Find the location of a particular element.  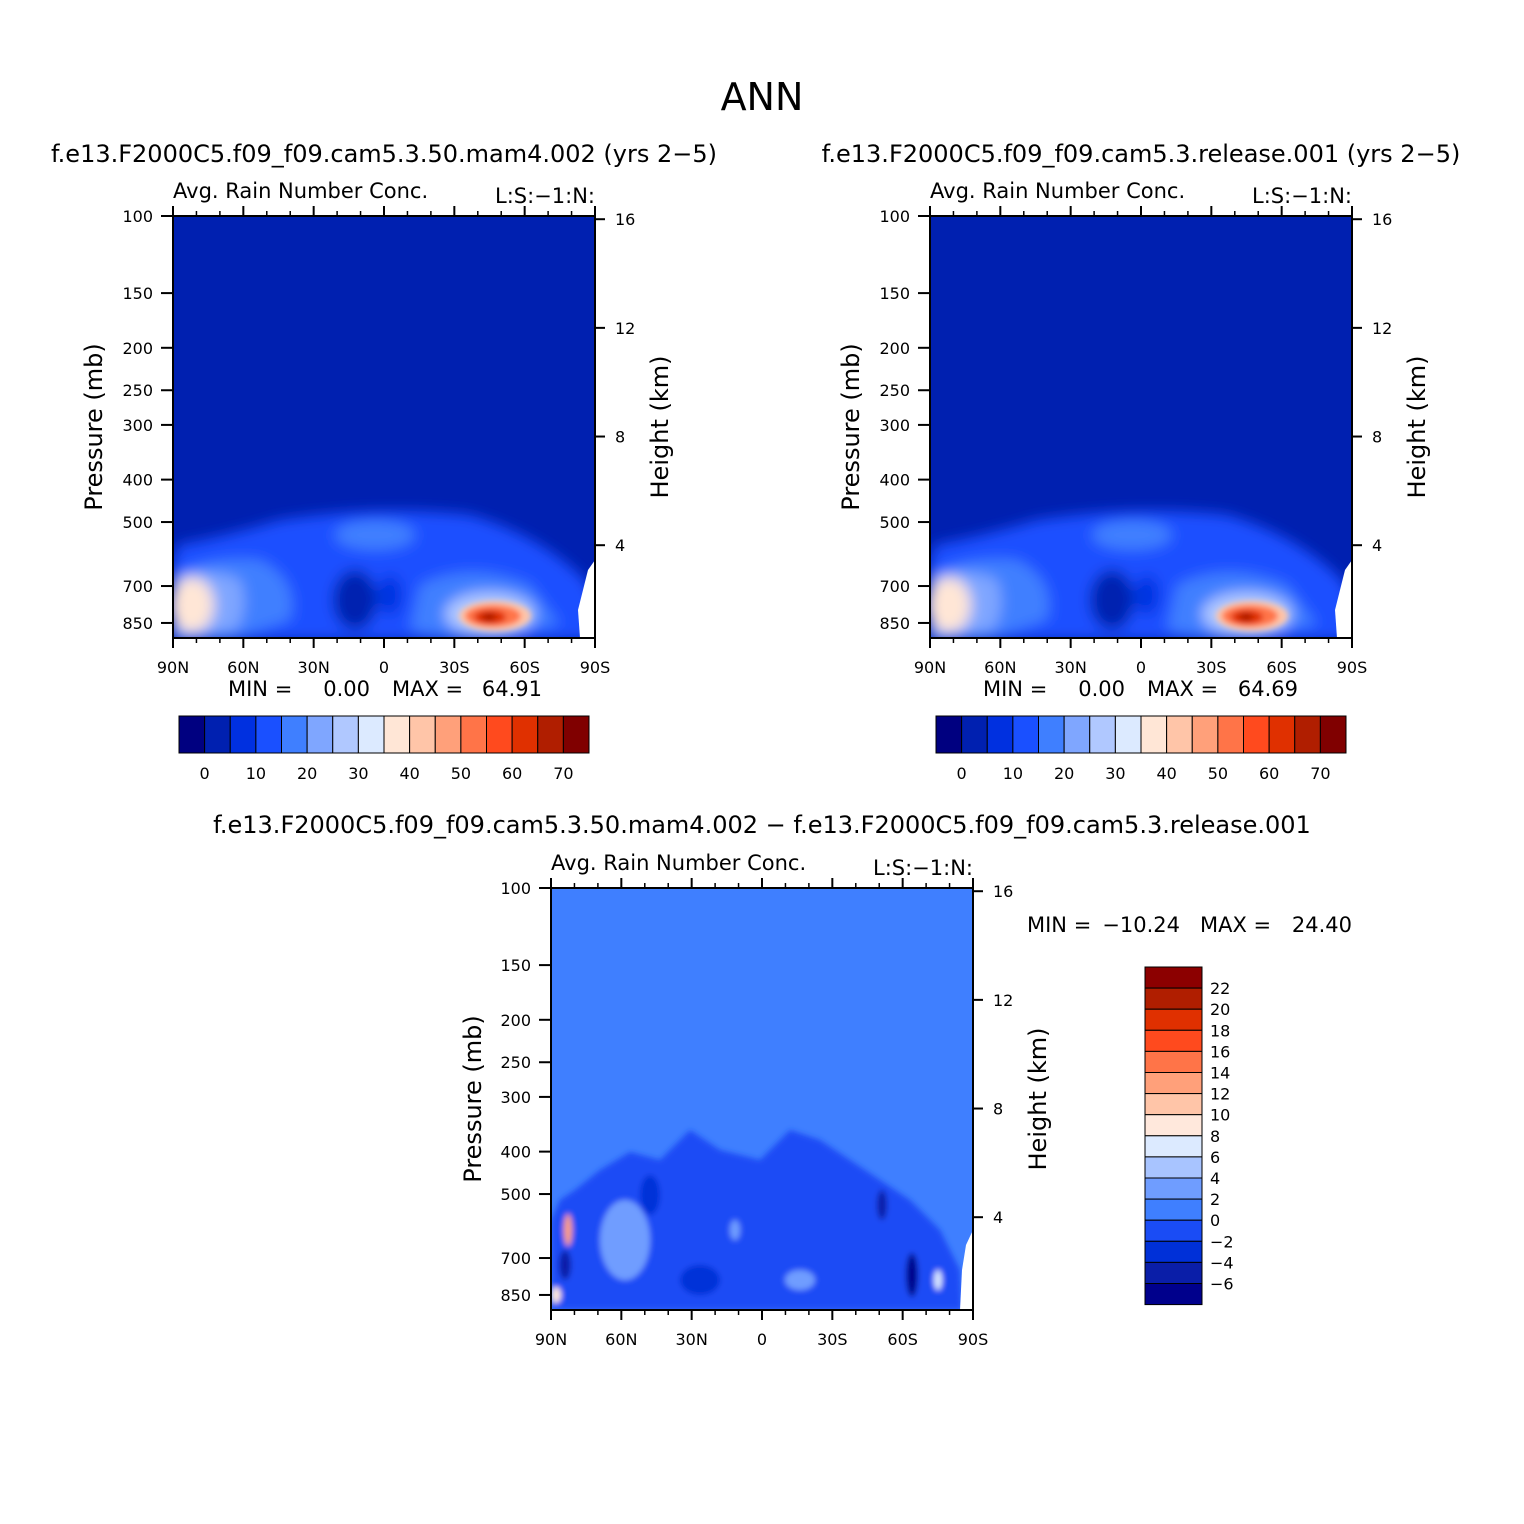

panel-1-ytick-label: 850 is located at coordinates (137, 623).